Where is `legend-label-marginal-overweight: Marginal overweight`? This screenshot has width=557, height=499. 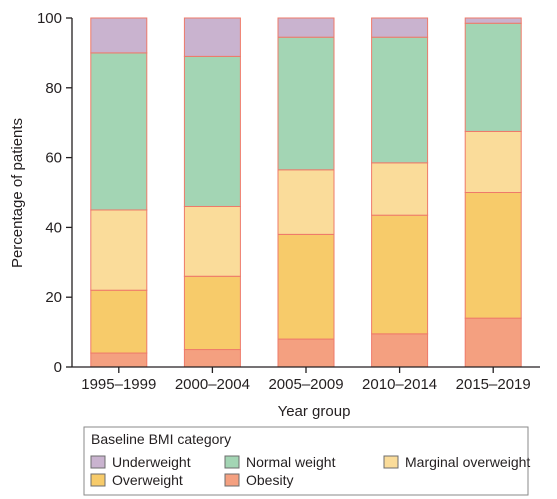
legend-label-marginal-overweight: Marginal overweight is located at coordinates (467, 462).